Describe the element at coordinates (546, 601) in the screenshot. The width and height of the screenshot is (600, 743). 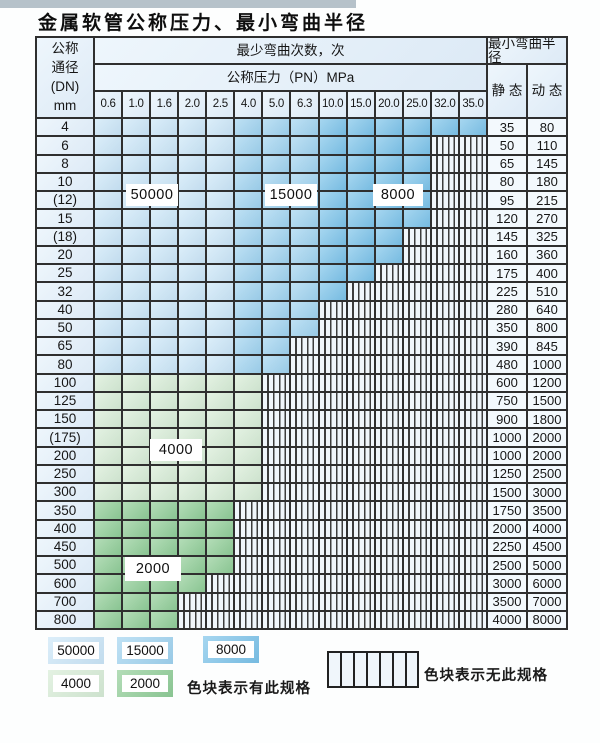
I see `dynamic-radius-cell: 7000` at that location.